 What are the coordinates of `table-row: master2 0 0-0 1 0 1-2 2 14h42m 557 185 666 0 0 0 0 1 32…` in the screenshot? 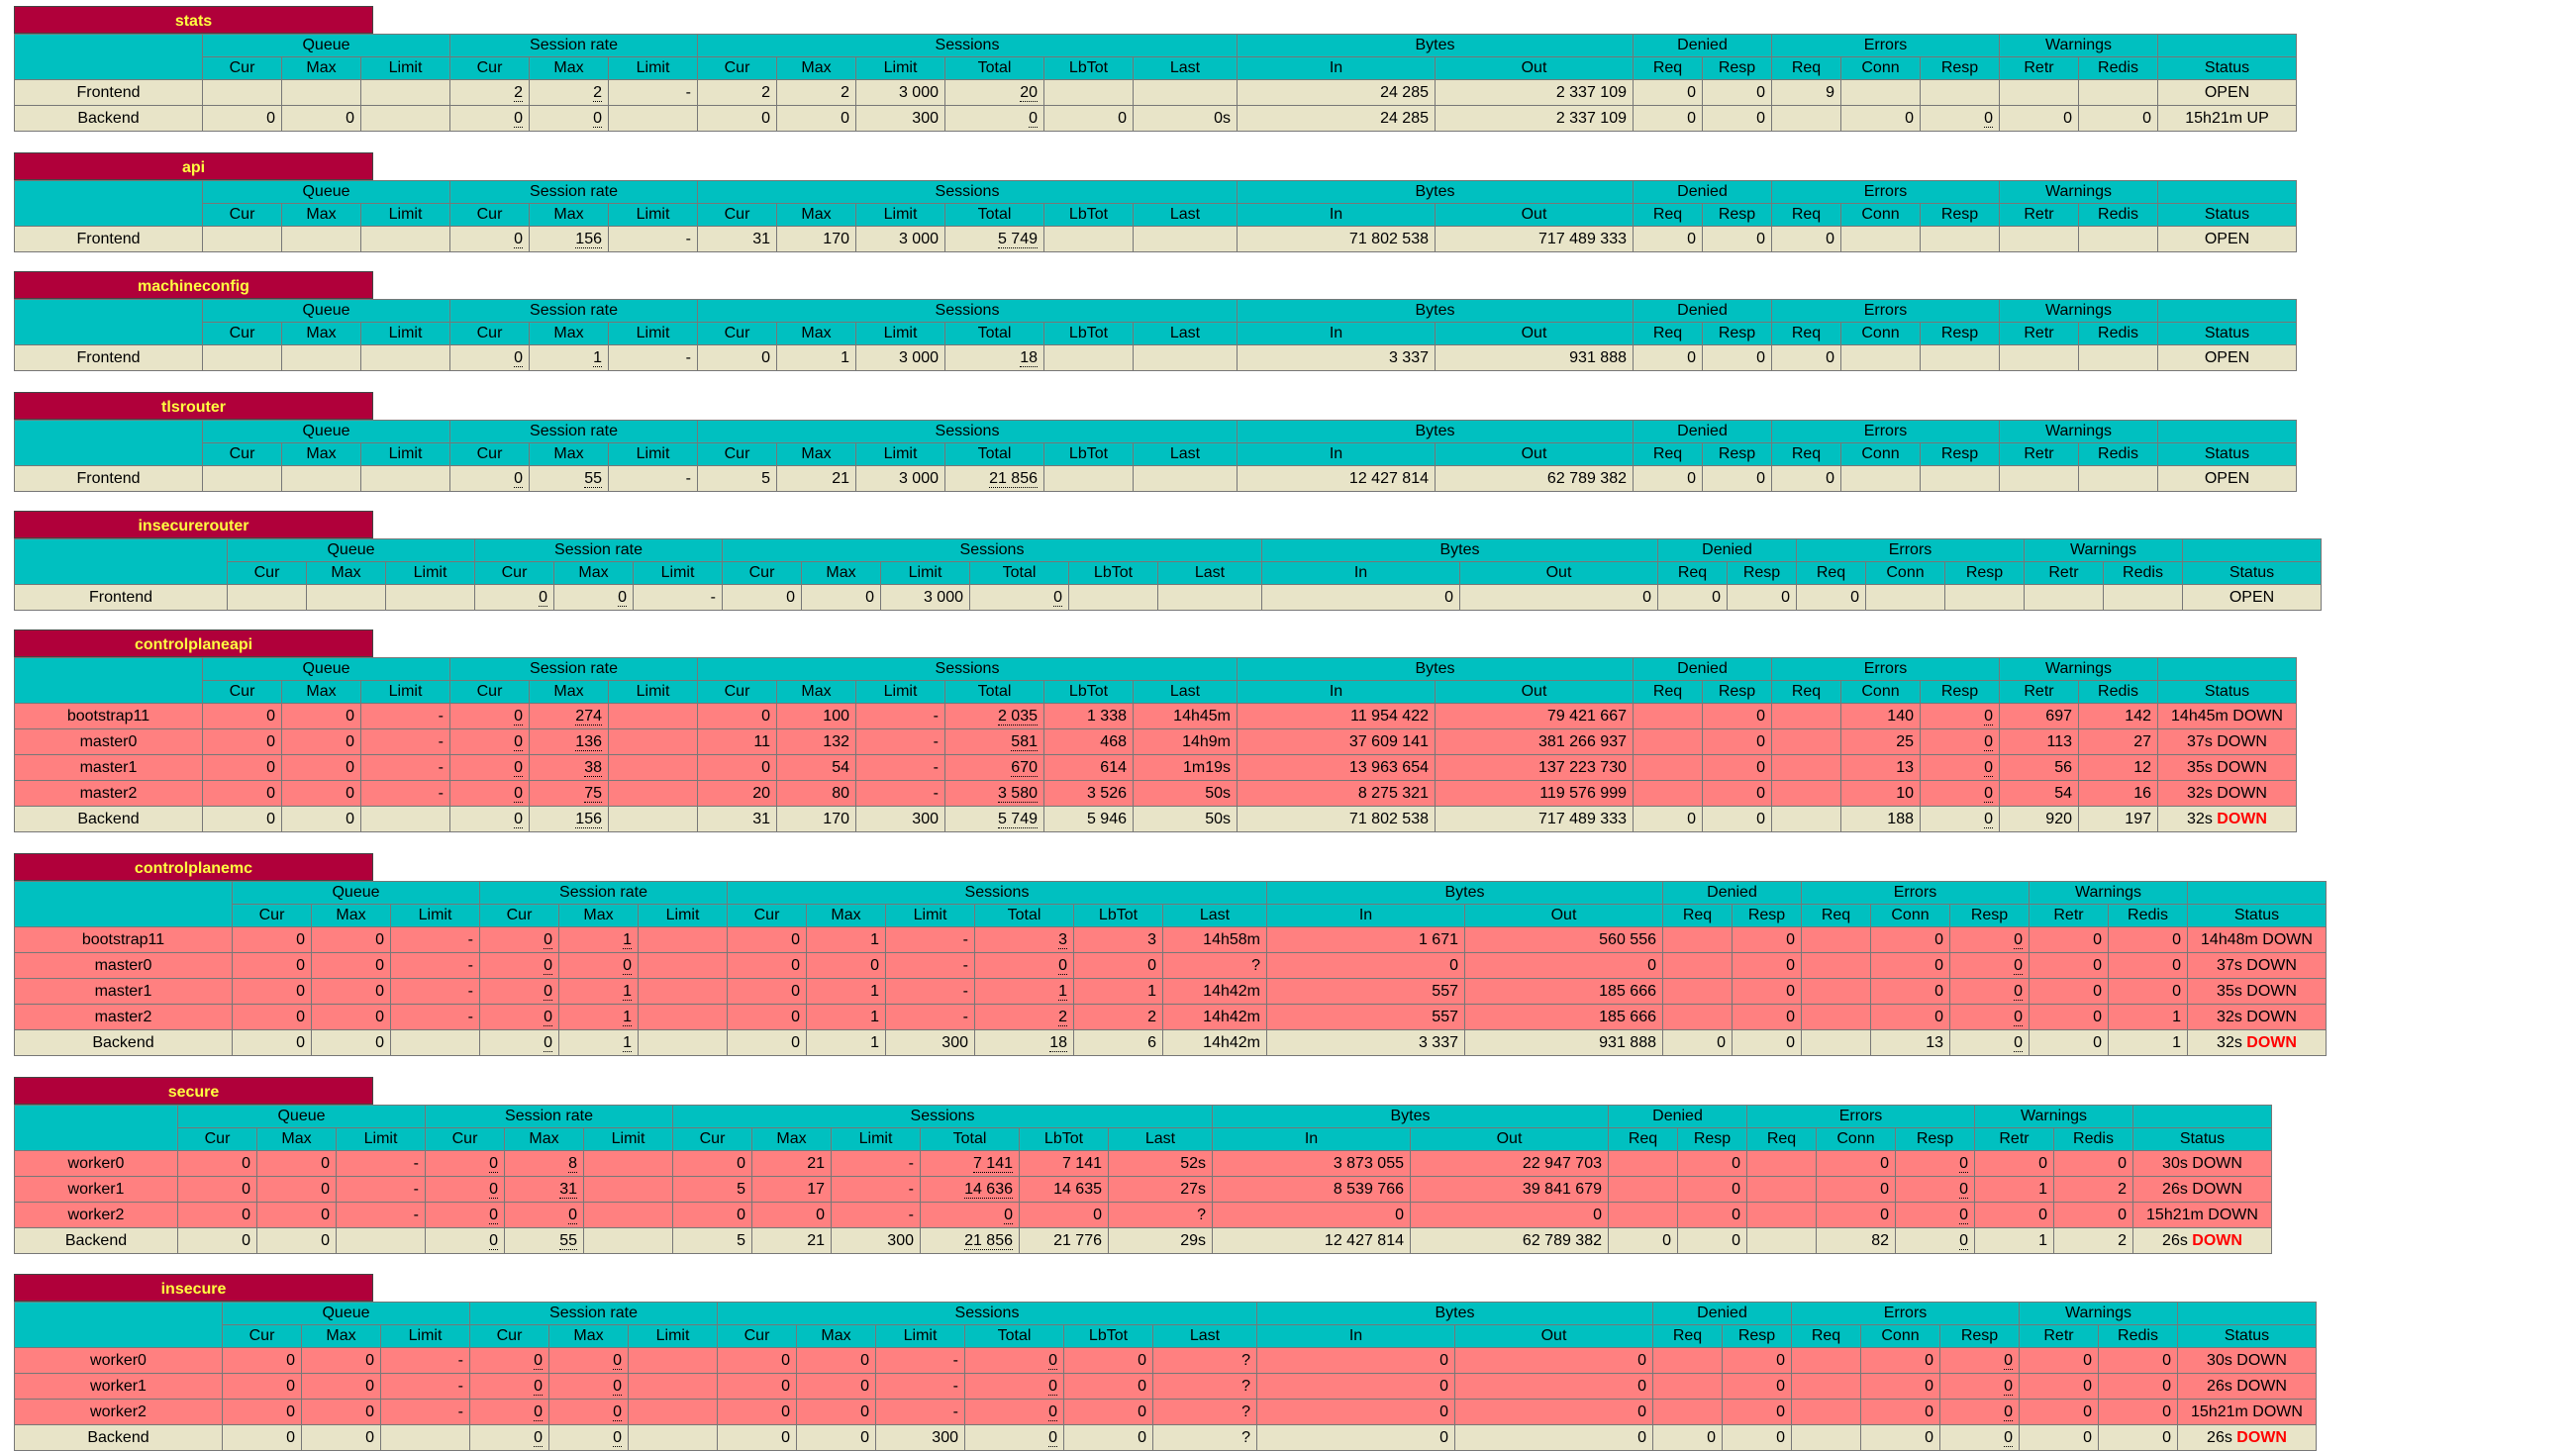 It's located at (1170, 1017).